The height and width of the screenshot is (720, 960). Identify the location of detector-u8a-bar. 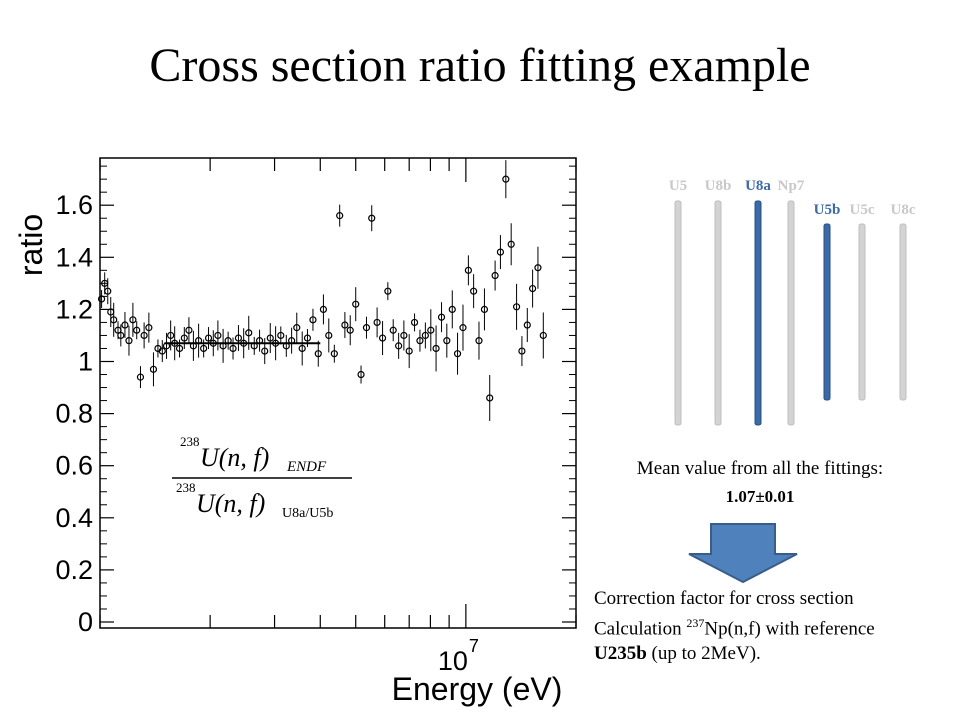
(758, 313).